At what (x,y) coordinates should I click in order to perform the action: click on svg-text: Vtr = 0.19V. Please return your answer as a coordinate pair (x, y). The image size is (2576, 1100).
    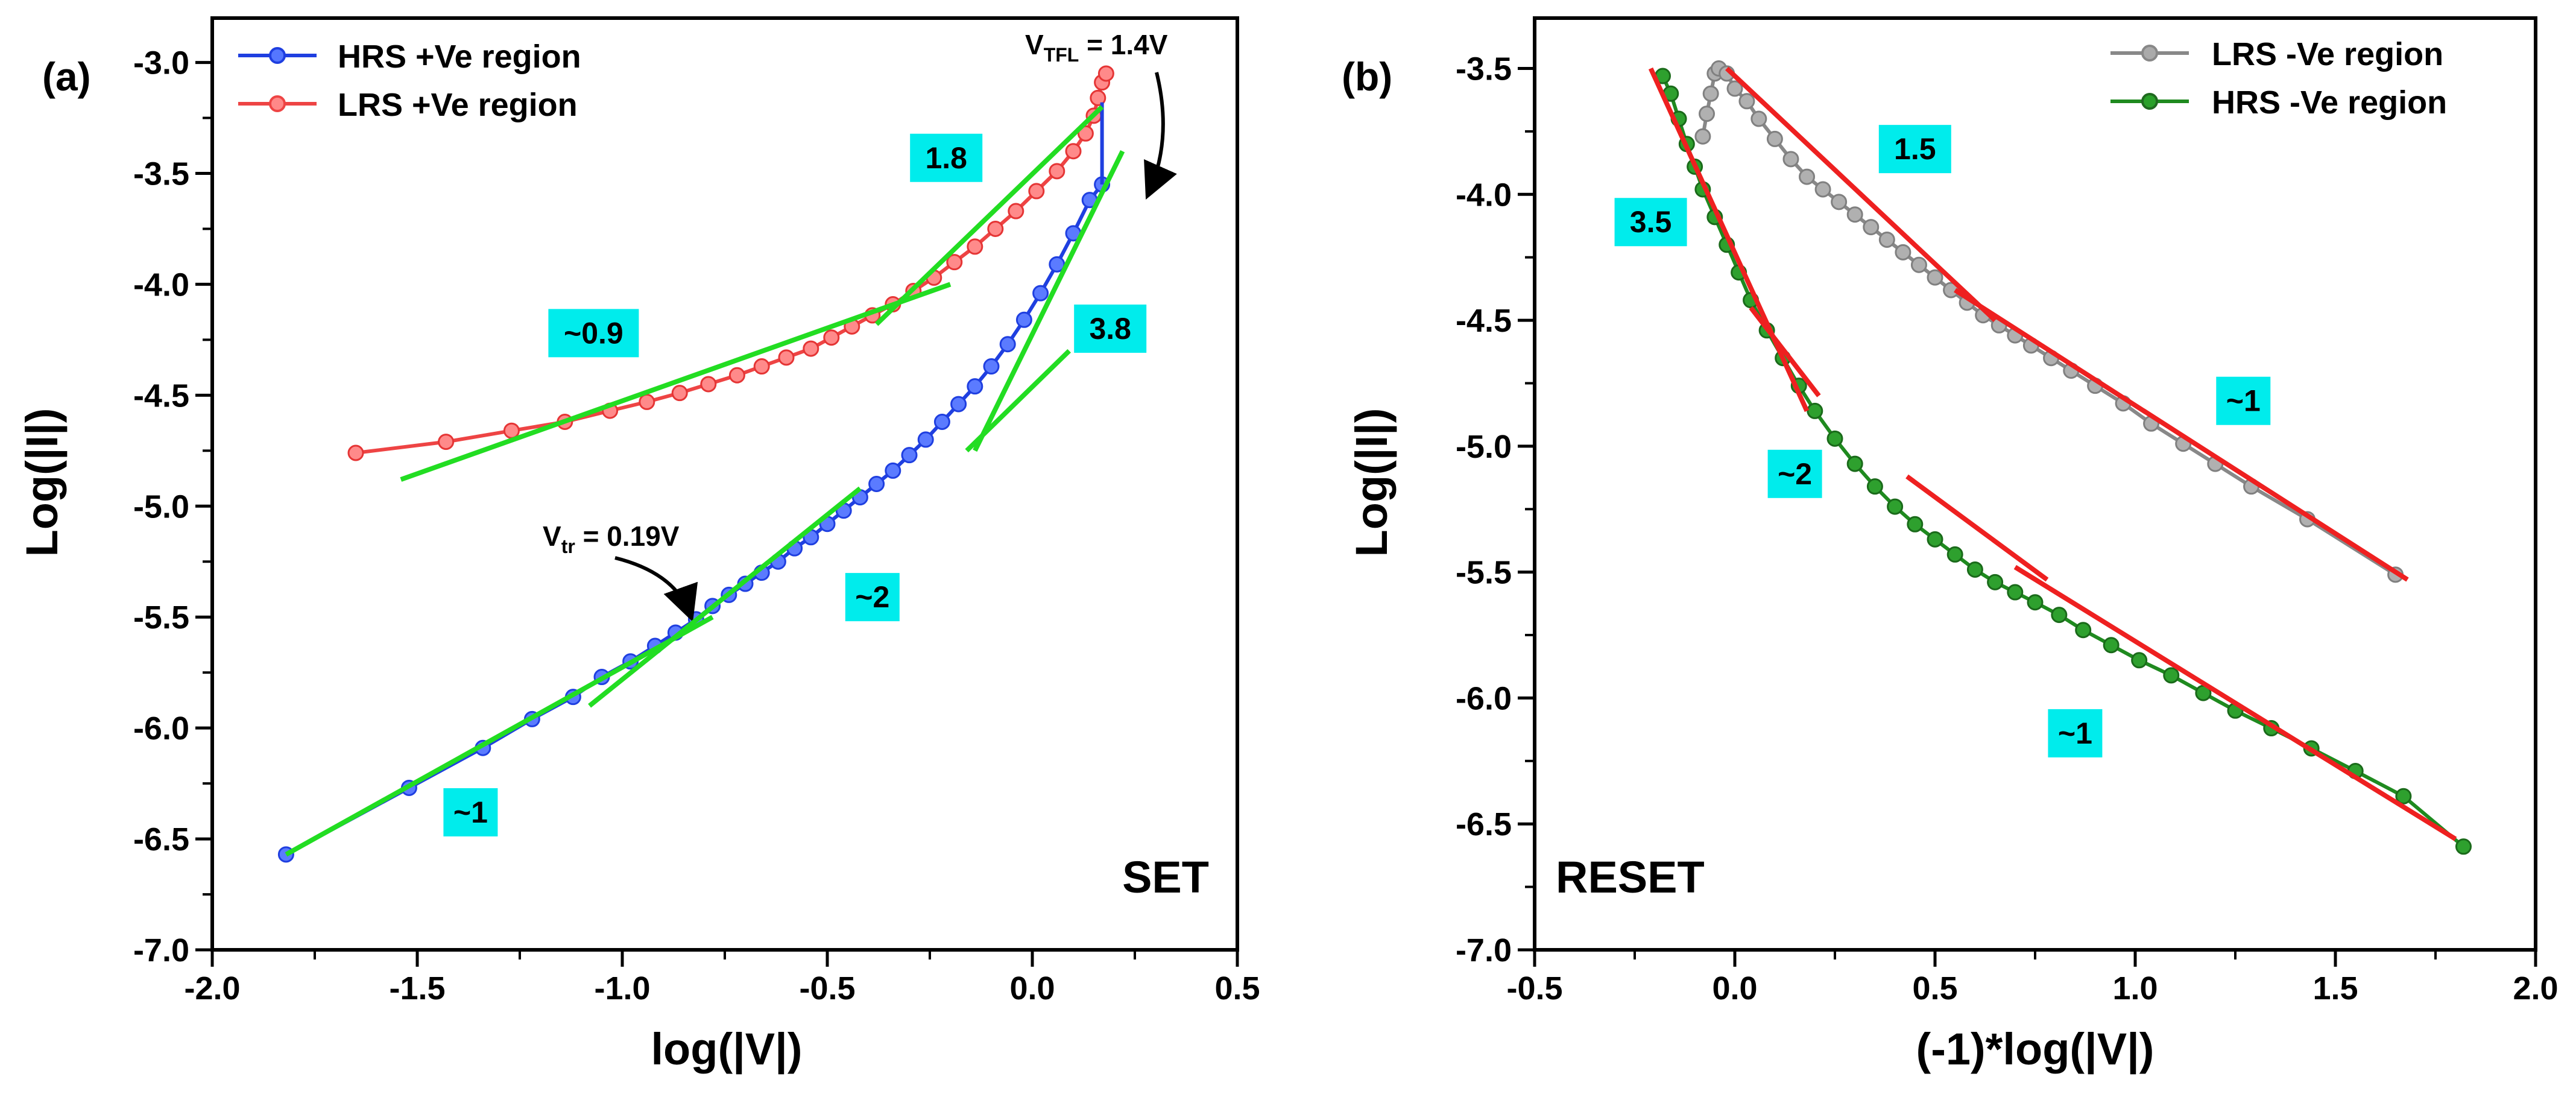
    Looking at the image, I should click on (611, 539).